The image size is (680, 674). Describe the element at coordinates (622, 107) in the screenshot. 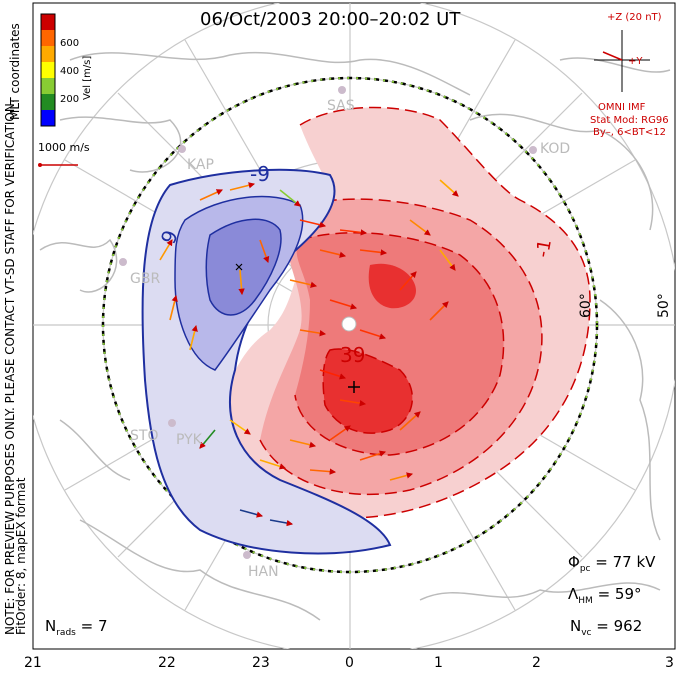

I see `imf-source: OMNI IMF` at that location.